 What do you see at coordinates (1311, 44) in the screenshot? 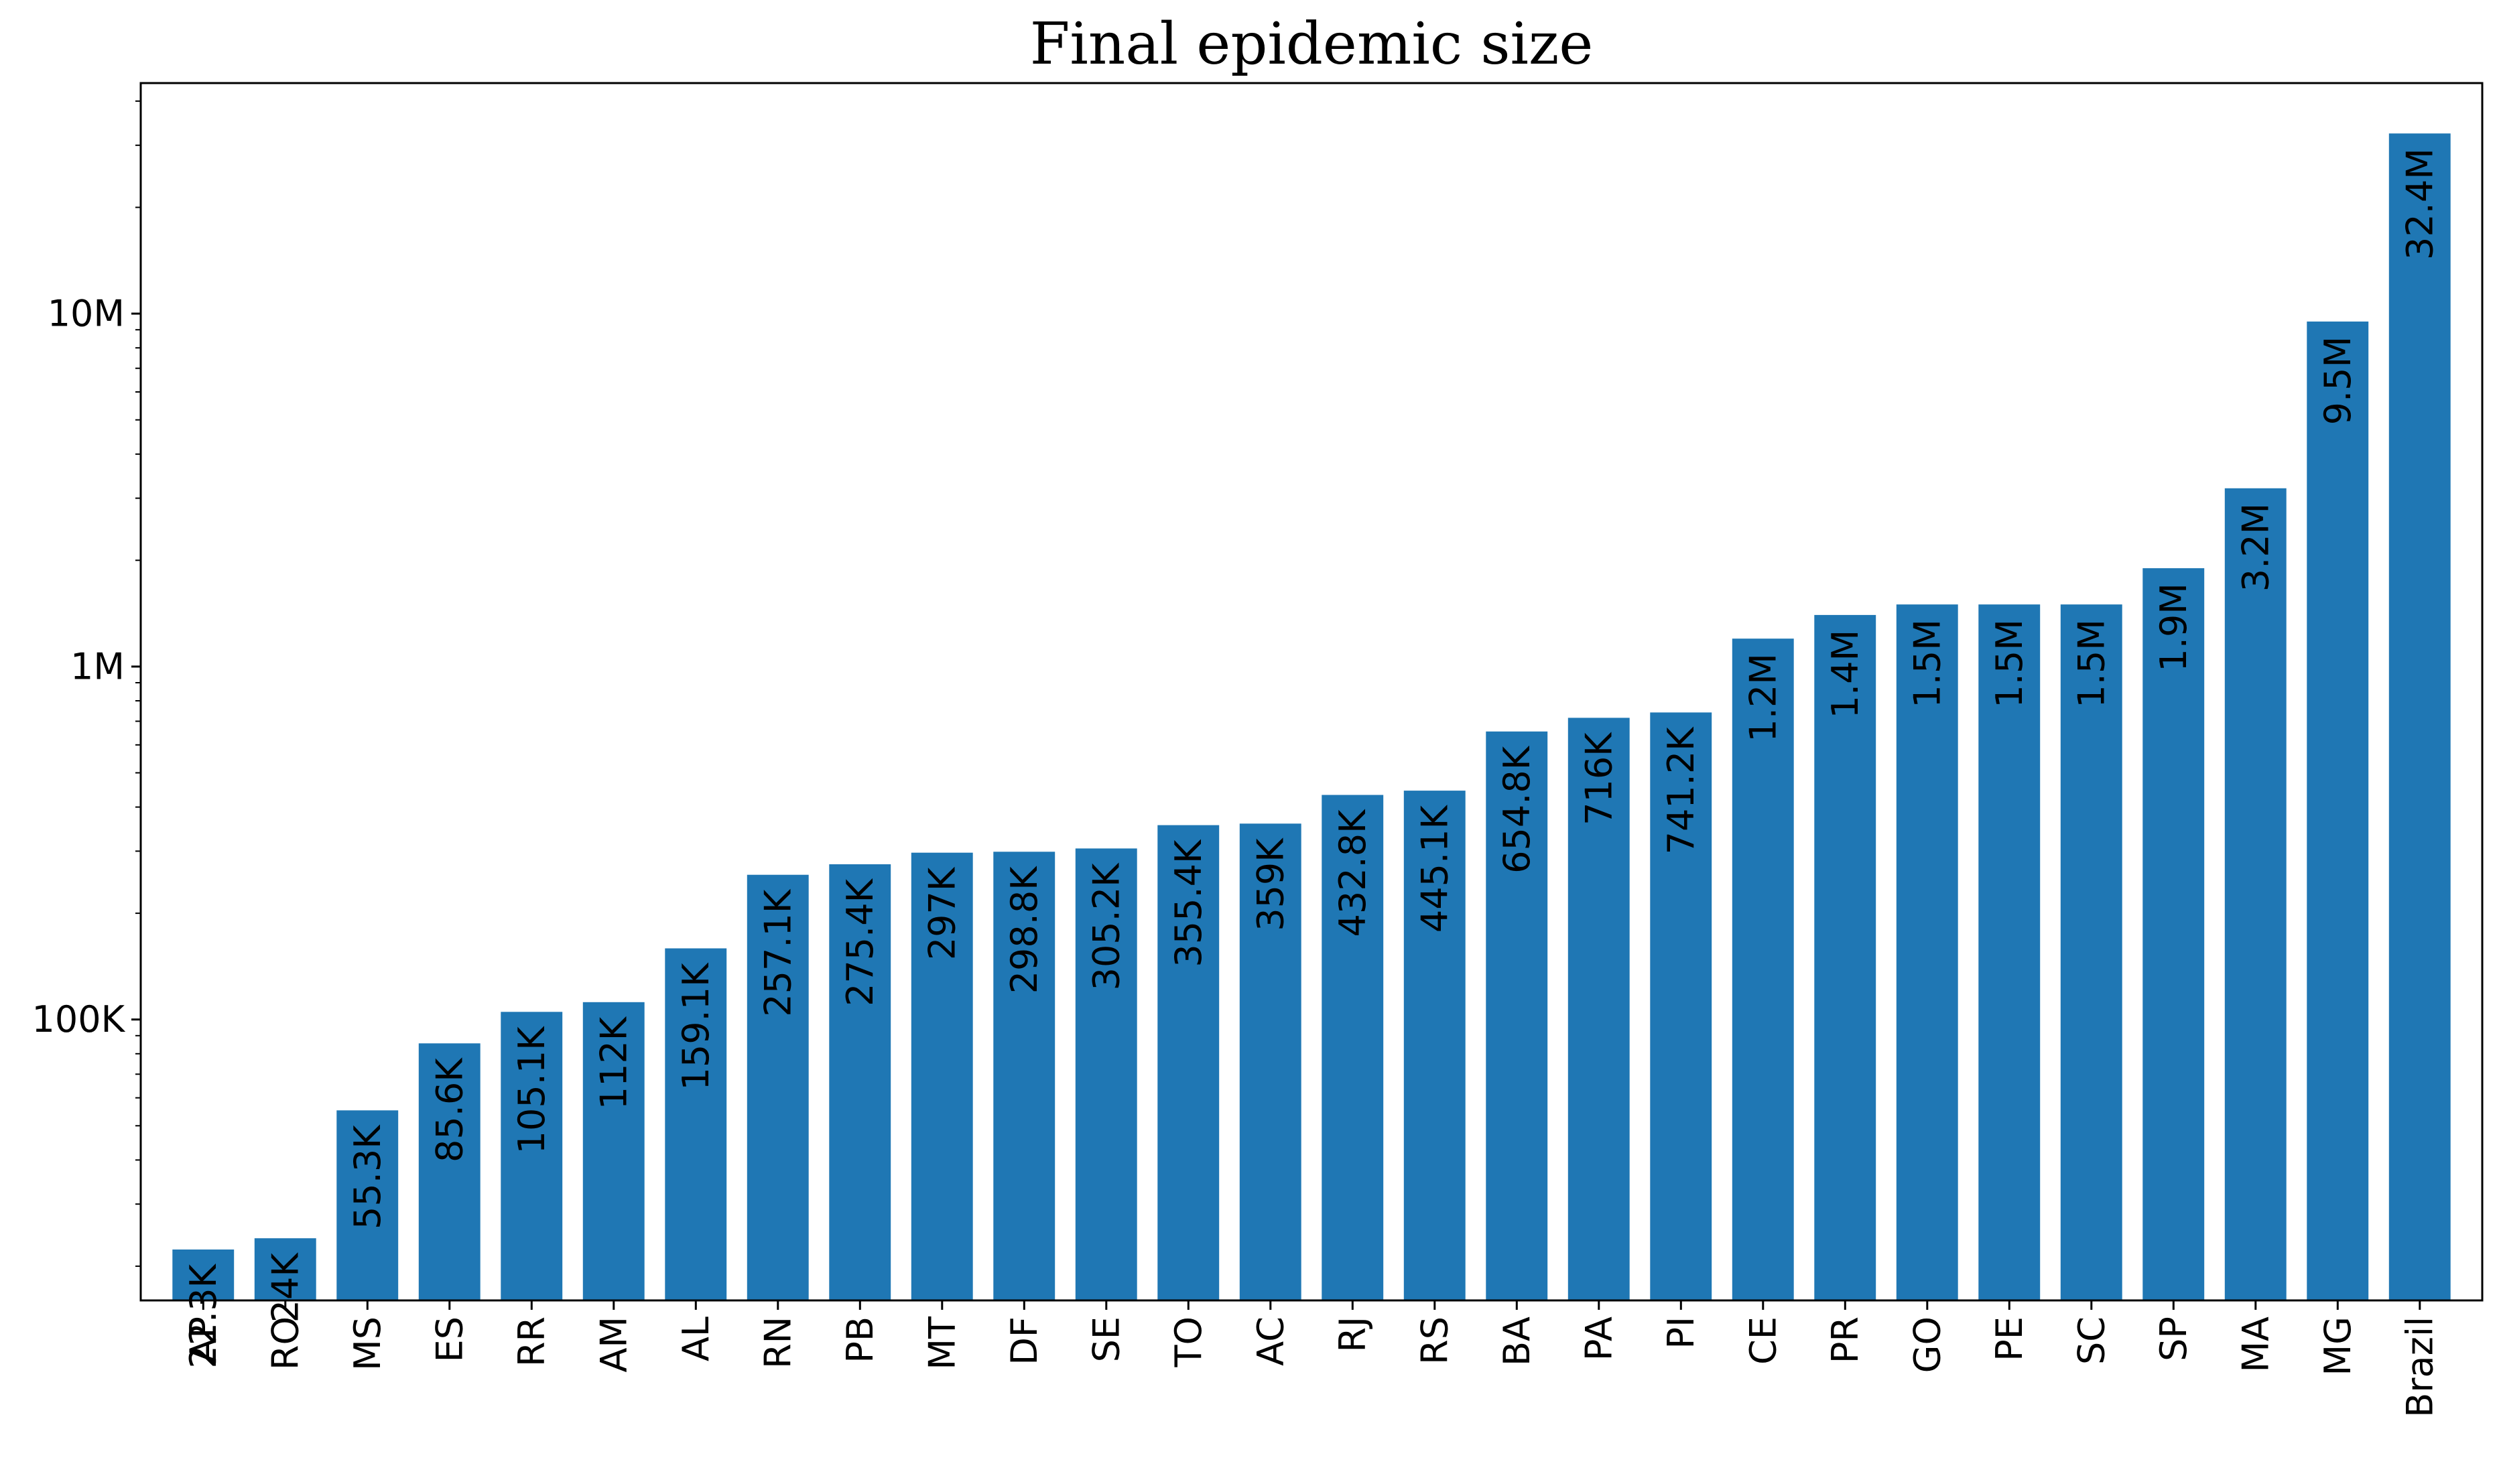
I see `chart-title: Final epidemic size` at bounding box center [1311, 44].